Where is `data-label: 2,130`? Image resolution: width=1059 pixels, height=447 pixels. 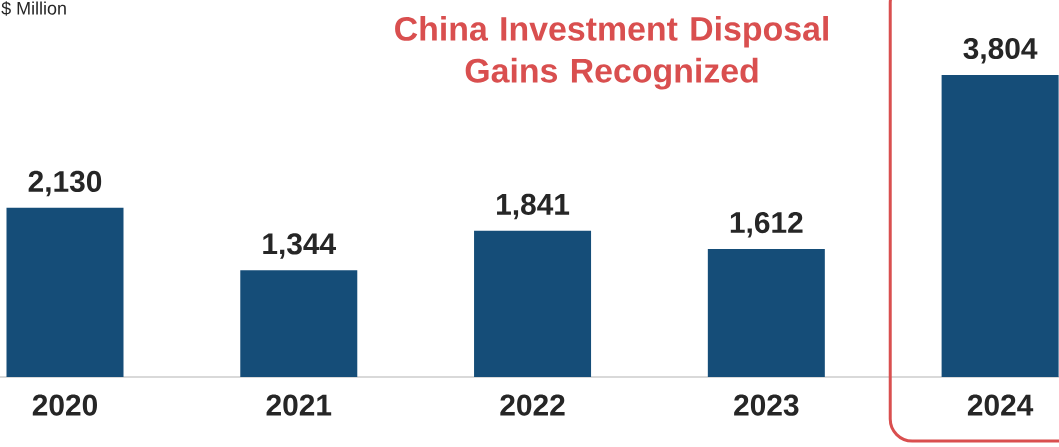 data-label: 2,130 is located at coordinates (65, 183).